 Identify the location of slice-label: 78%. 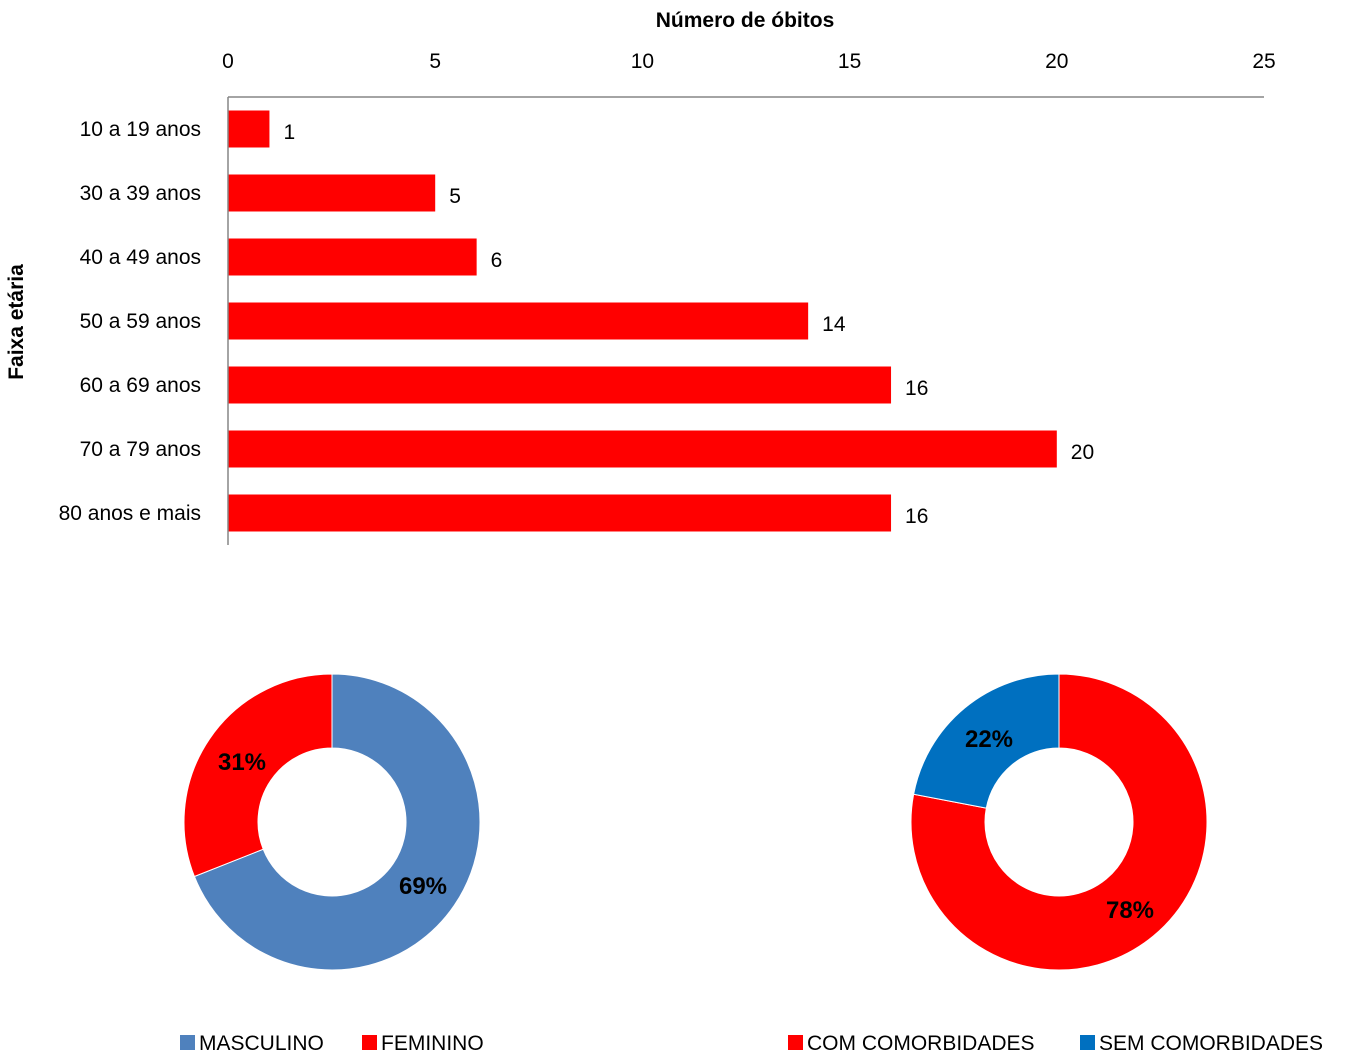
(1130, 910).